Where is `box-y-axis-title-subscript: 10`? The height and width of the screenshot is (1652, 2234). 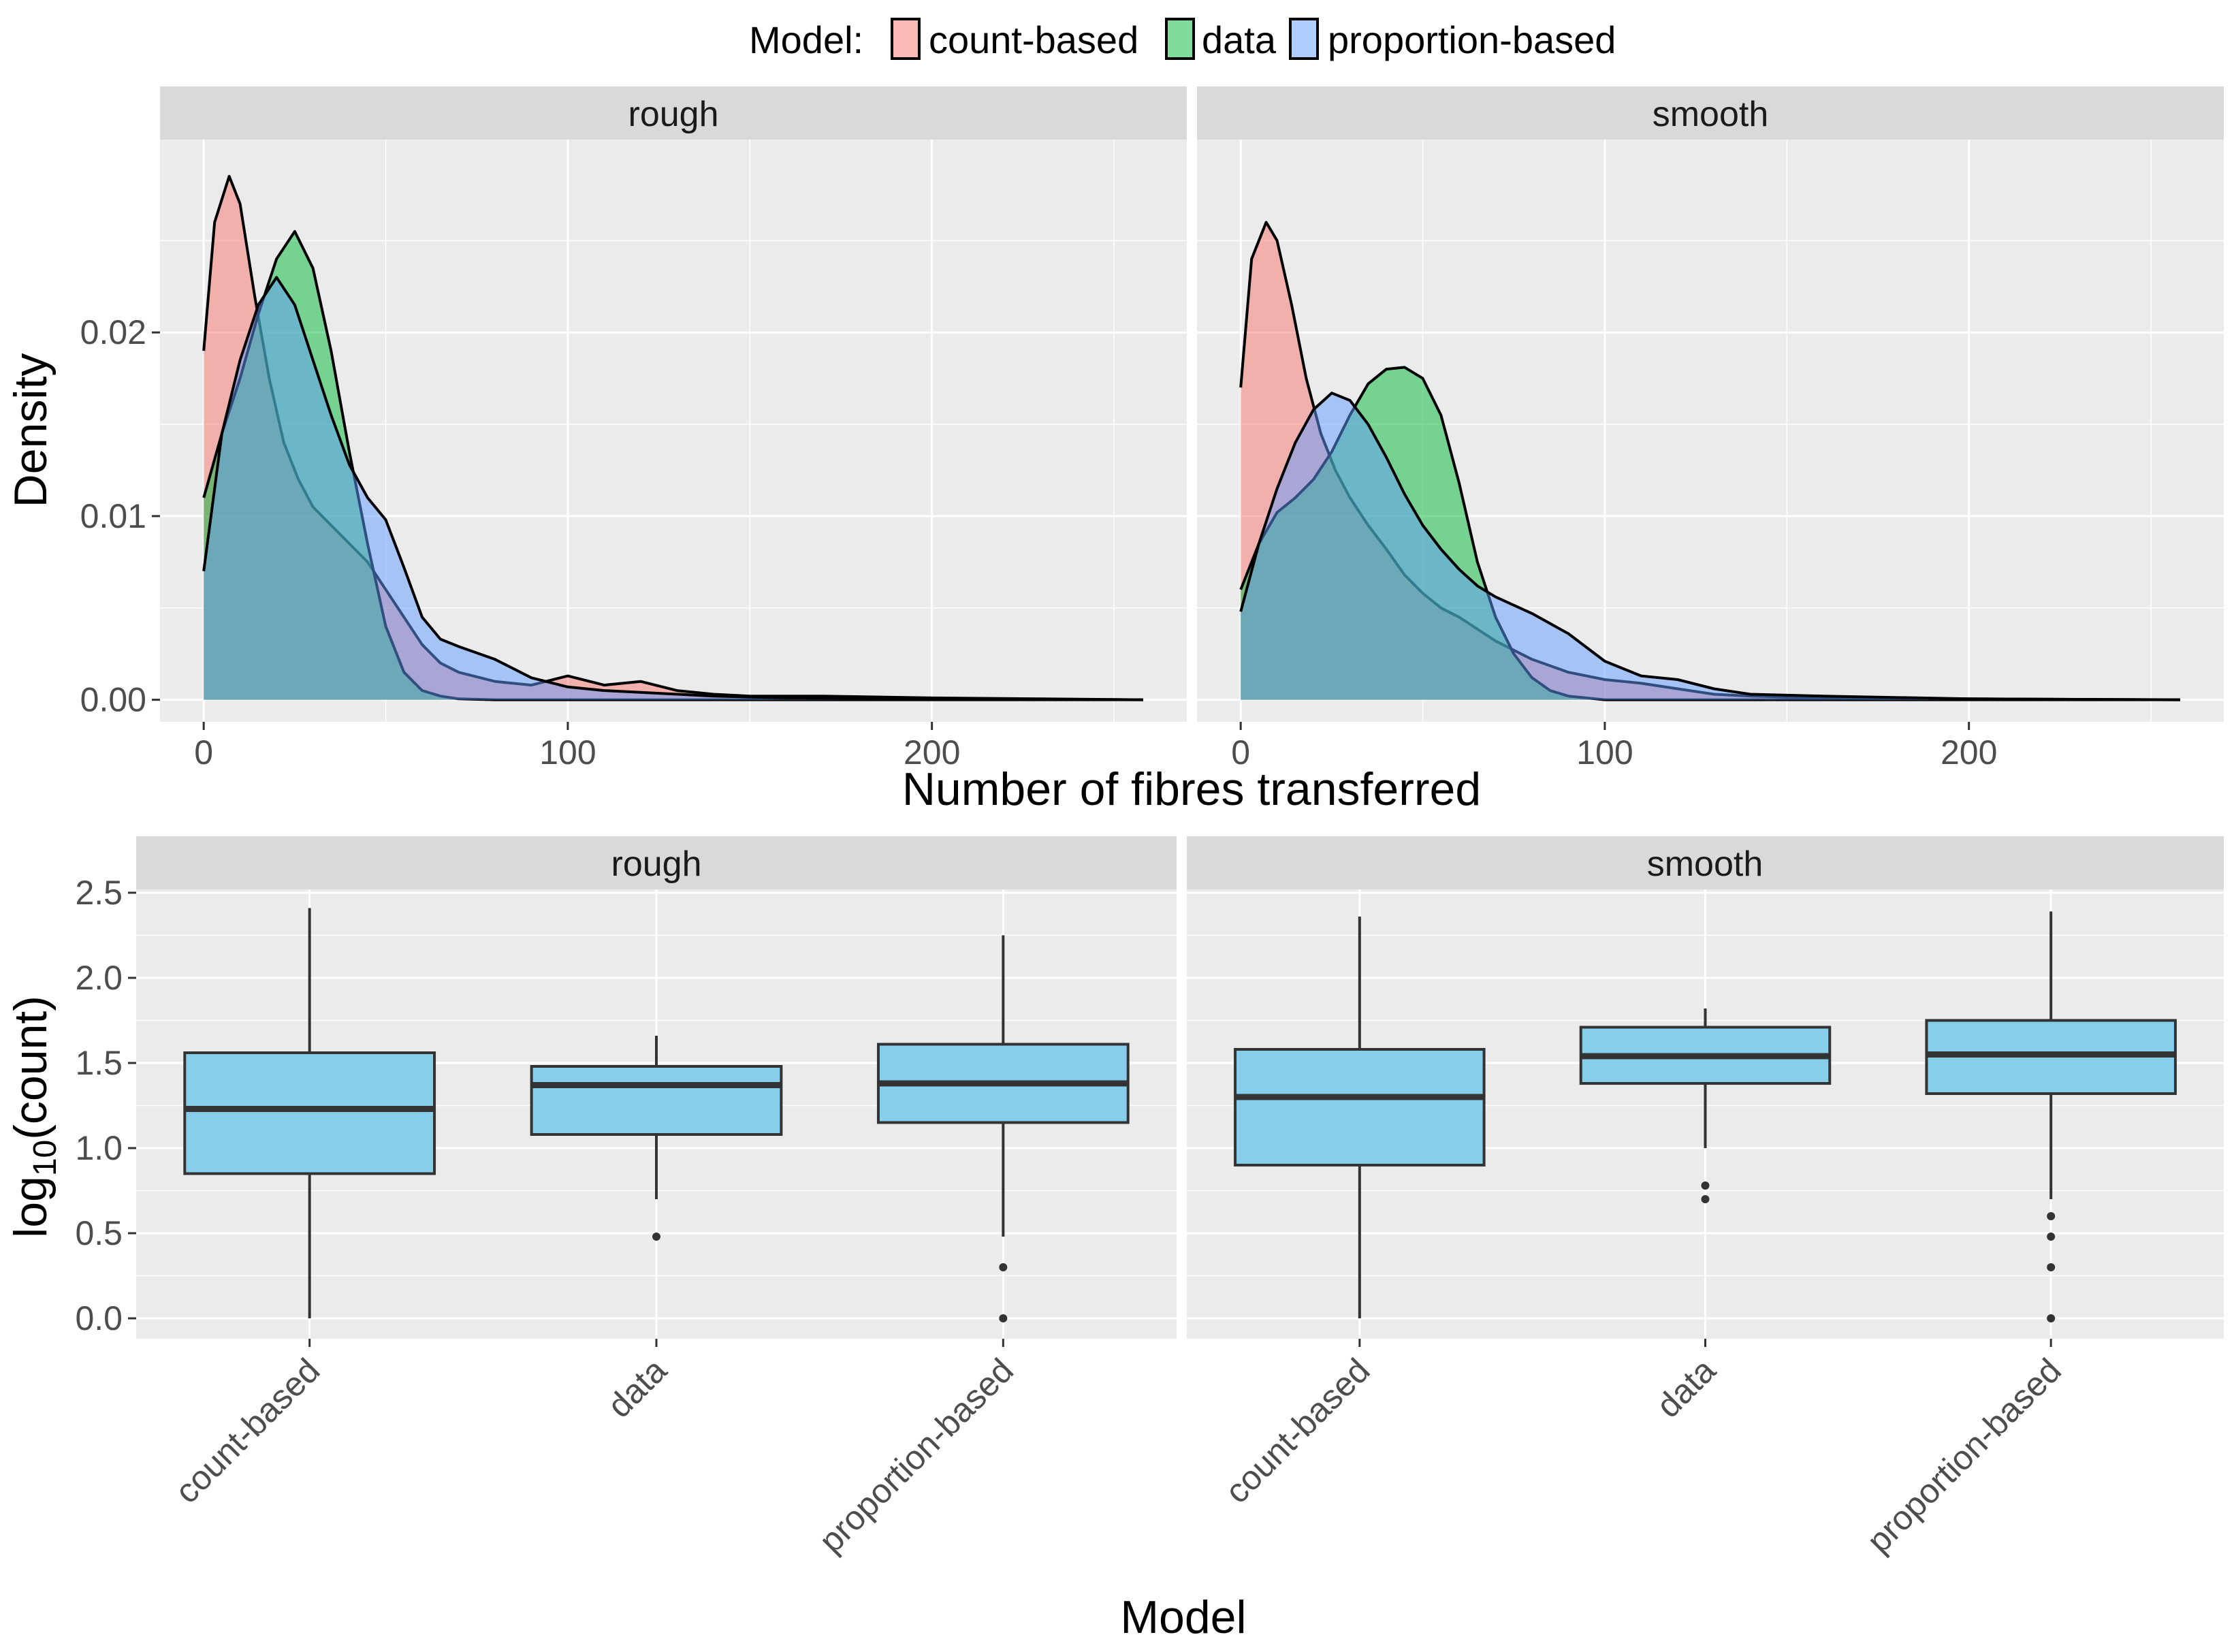 box-y-axis-title-subscript: 10 is located at coordinates (45, 1158).